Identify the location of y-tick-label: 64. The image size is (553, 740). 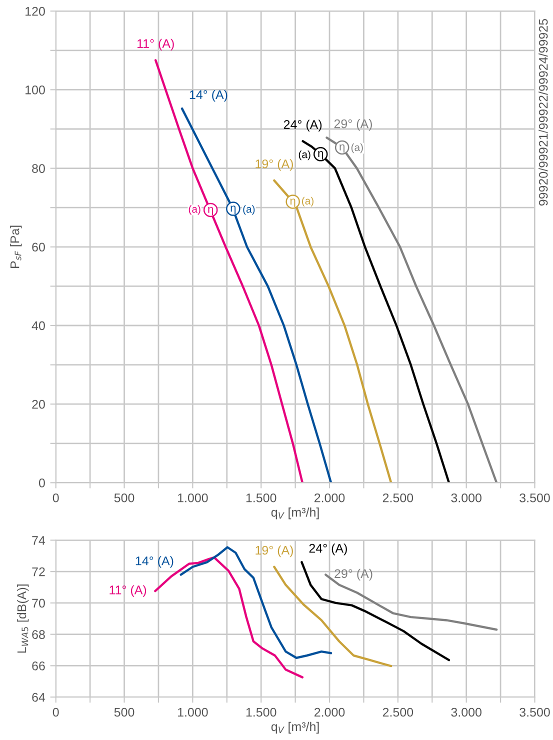
(39, 697).